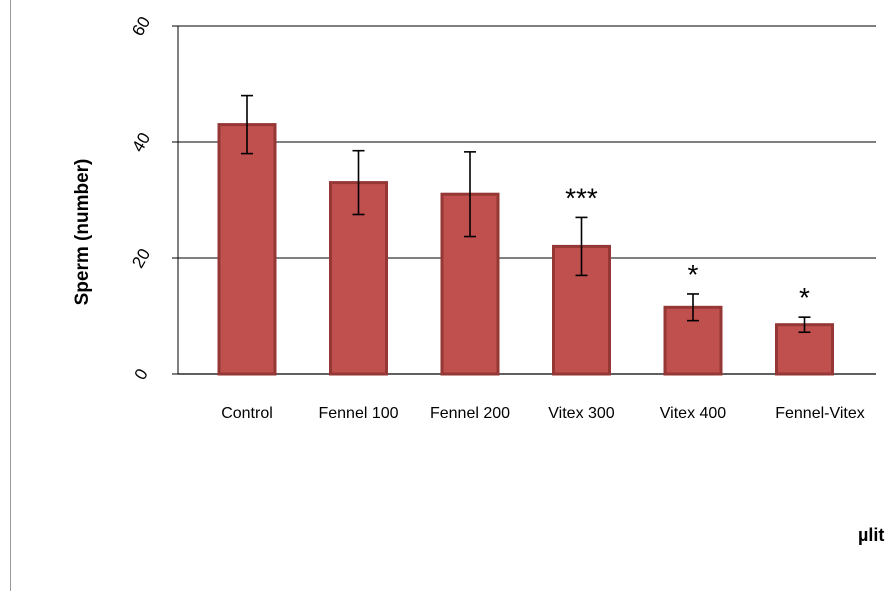  Describe the element at coordinates (141, 26) in the screenshot. I see `y-tick-label: 60` at that location.